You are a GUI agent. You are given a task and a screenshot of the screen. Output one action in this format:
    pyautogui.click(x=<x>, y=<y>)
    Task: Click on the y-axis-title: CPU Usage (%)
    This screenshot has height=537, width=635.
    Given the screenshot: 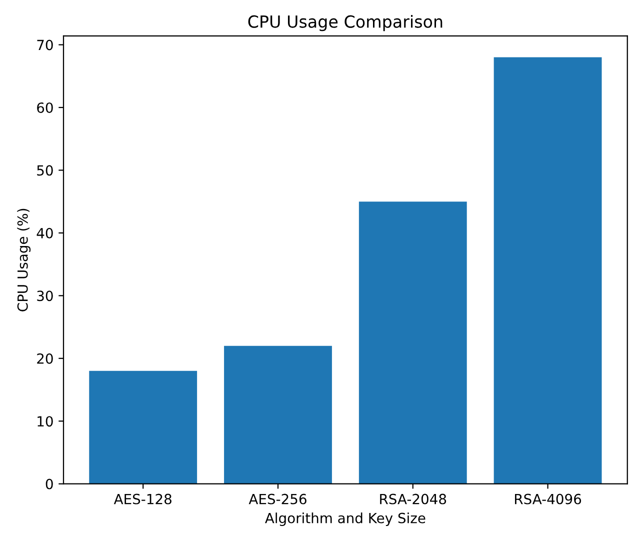 What is the action you would take?
    pyautogui.click(x=24, y=260)
    